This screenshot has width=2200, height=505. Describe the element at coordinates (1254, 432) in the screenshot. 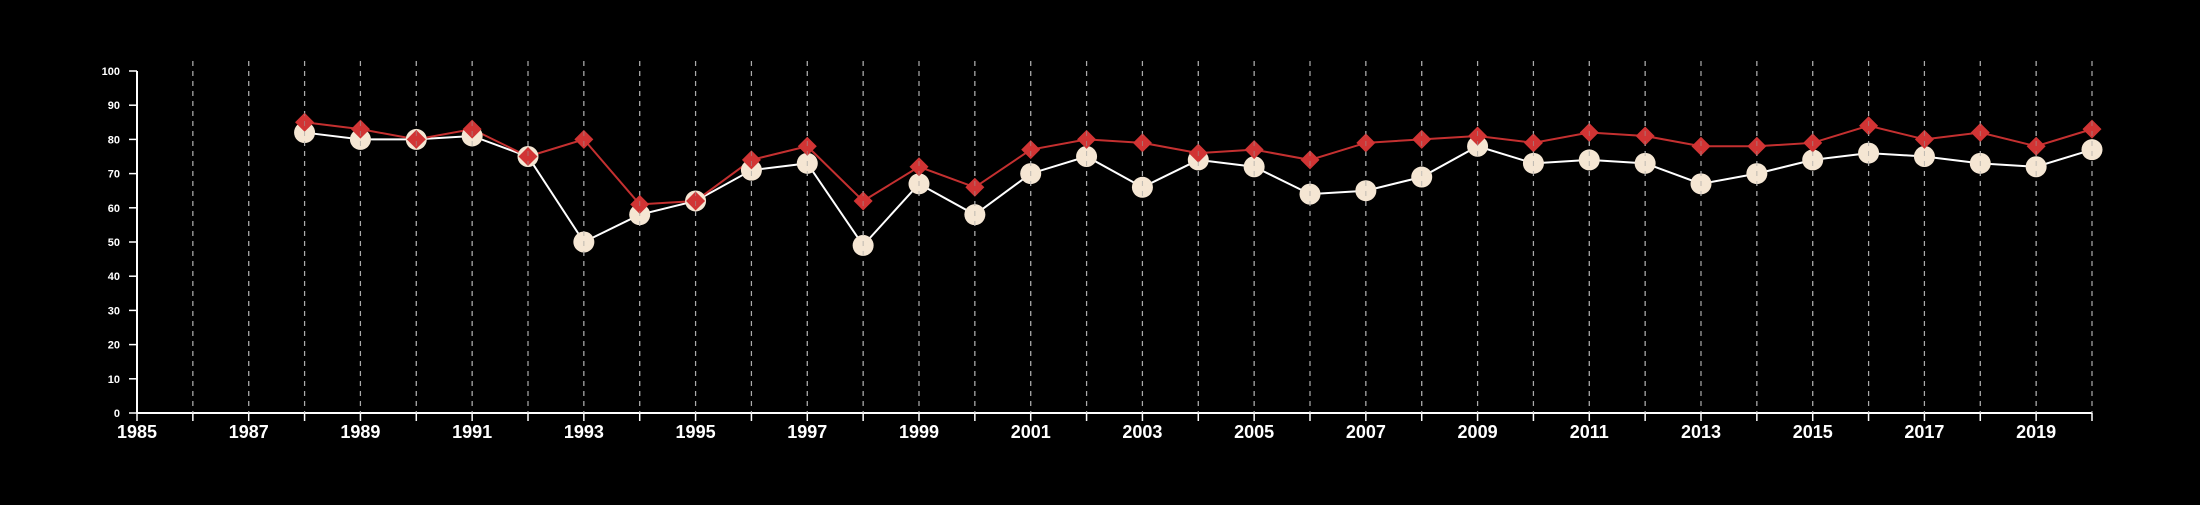

I see `x-tick-label: 2005` at that location.